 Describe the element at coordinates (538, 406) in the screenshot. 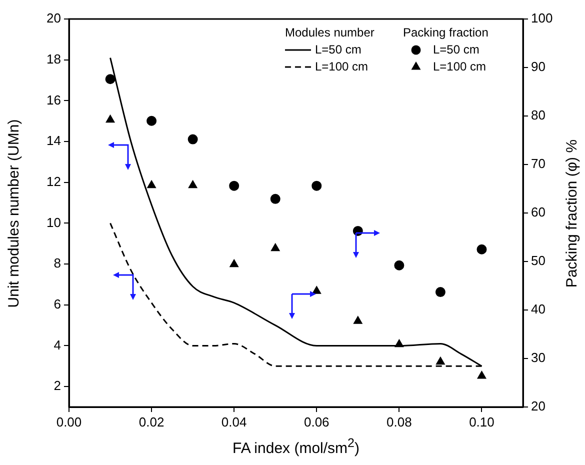

I see `y2-tick-label: 20` at that location.